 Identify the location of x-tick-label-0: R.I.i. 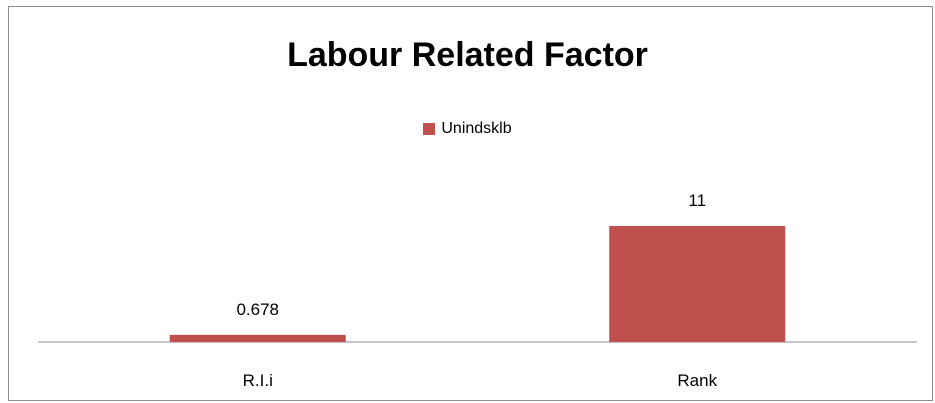
(258, 380).